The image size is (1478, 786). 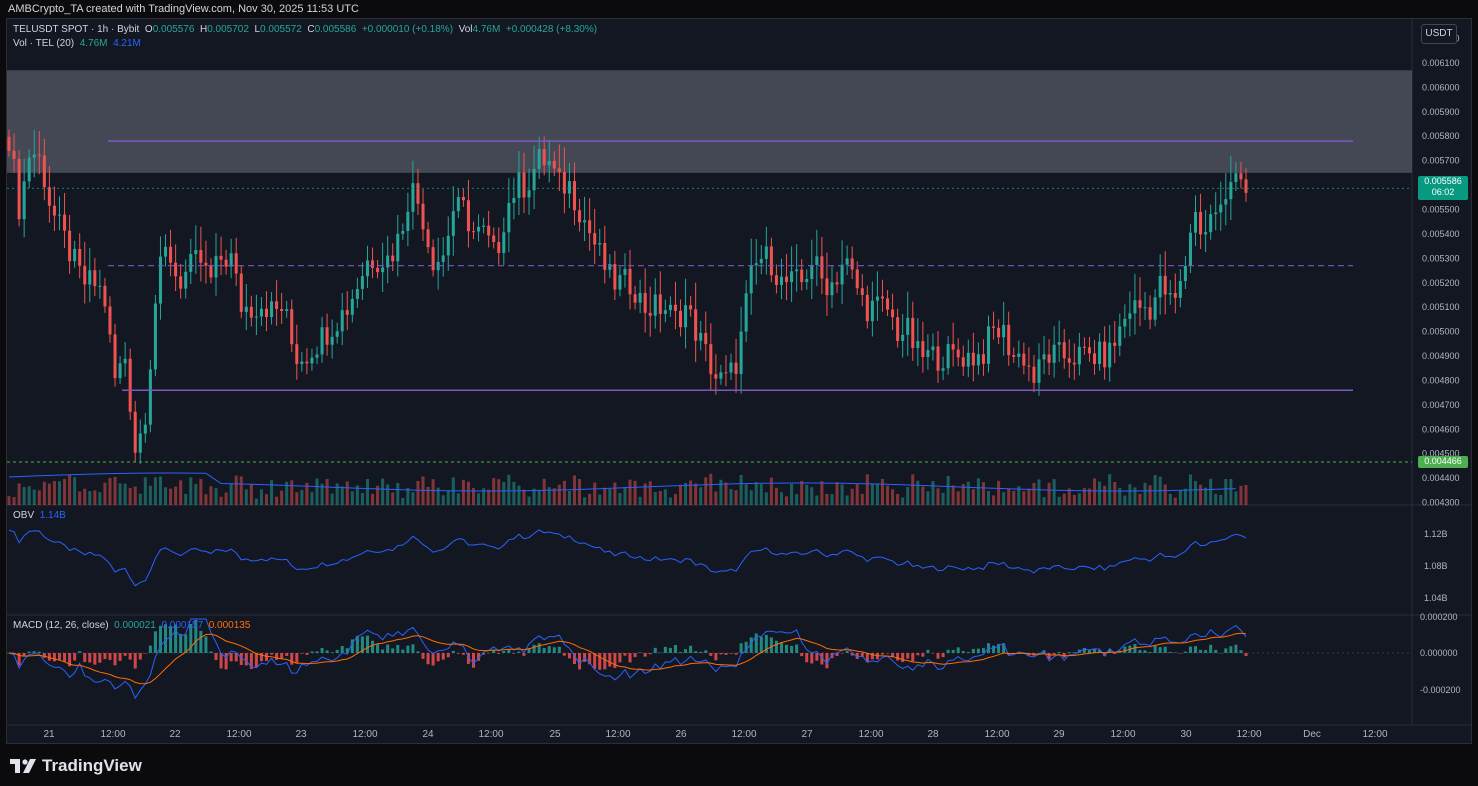 What do you see at coordinates (627, 658) in the screenshot?
I see `macd-signal-line` at bounding box center [627, 658].